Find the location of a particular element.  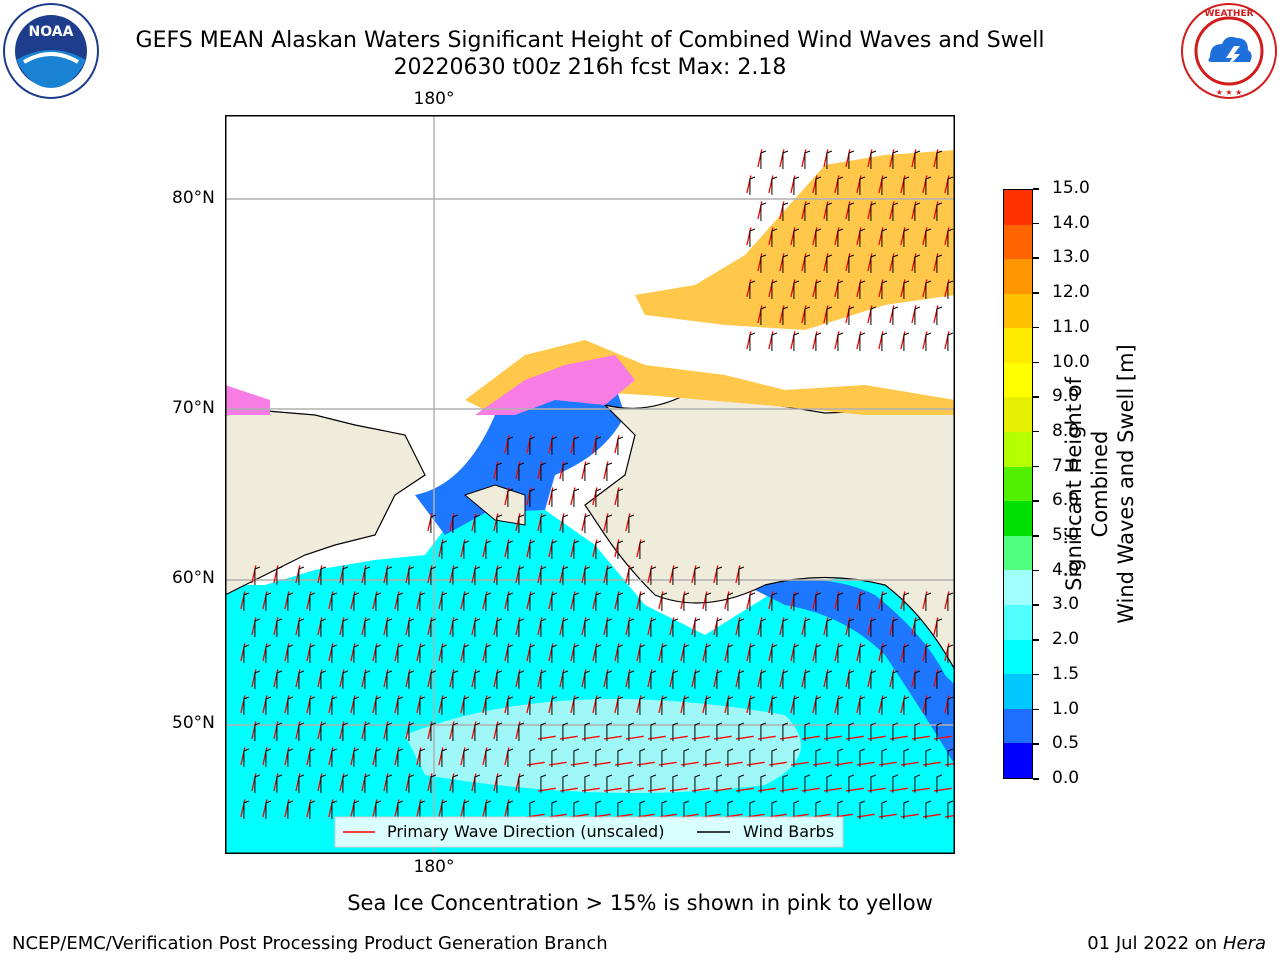

legend-wave-label: Primary Wave Direction (unscaled) is located at coordinates (525, 831).